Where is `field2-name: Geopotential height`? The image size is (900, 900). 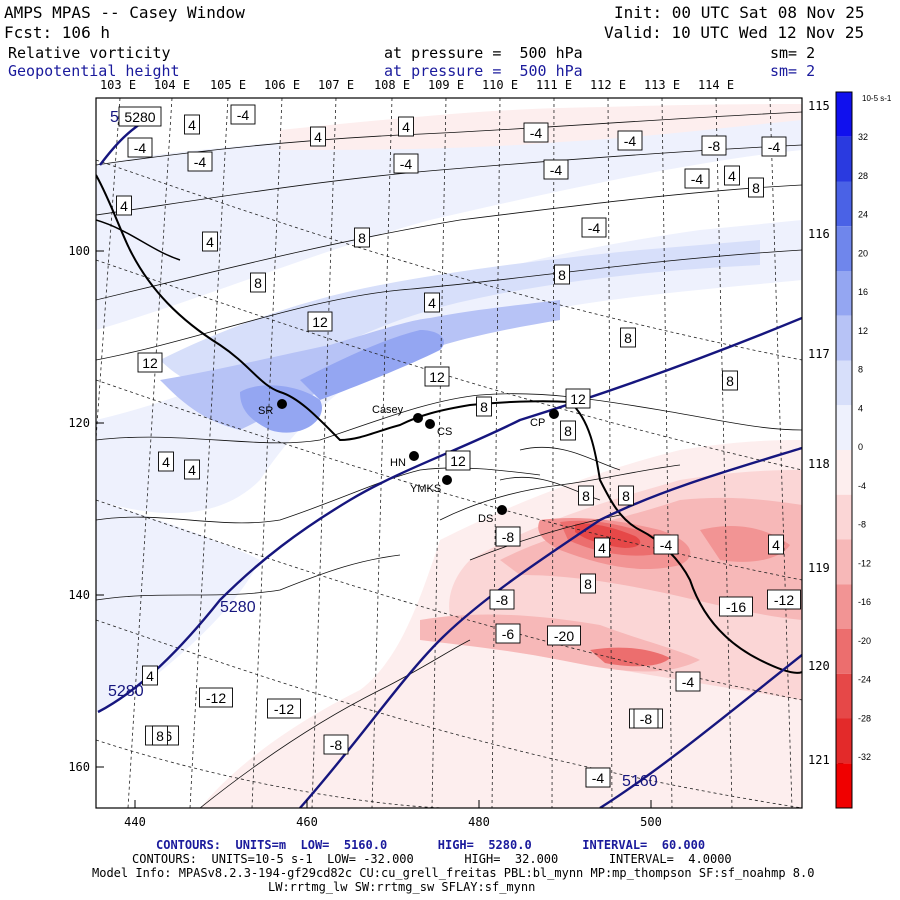
field2-name: Geopotential height is located at coordinates (94, 71).